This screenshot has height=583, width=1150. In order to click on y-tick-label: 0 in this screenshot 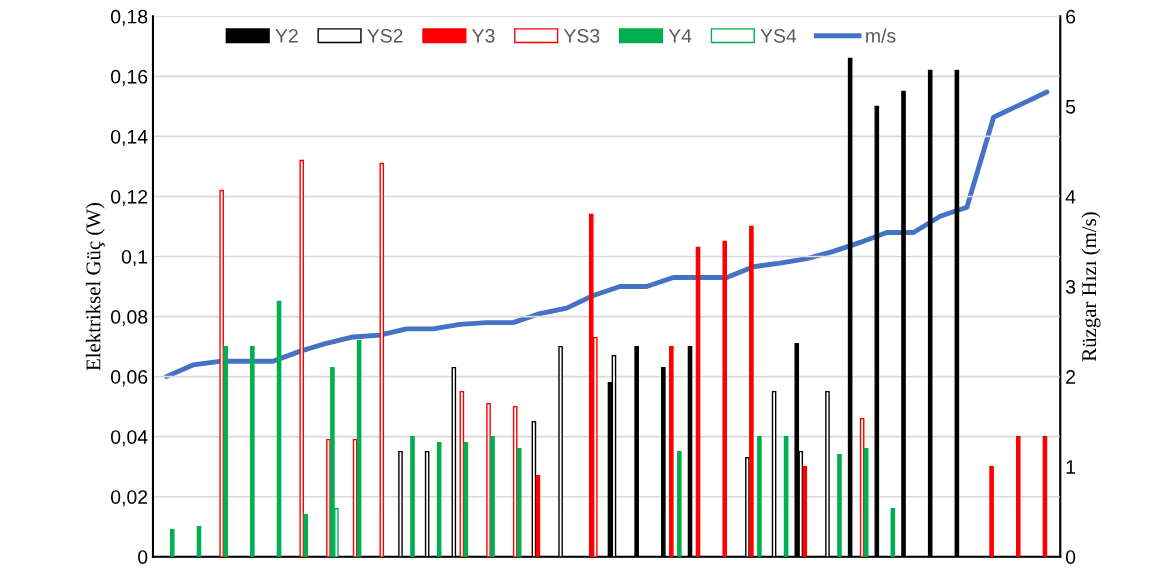, I will do `click(143, 557)`.